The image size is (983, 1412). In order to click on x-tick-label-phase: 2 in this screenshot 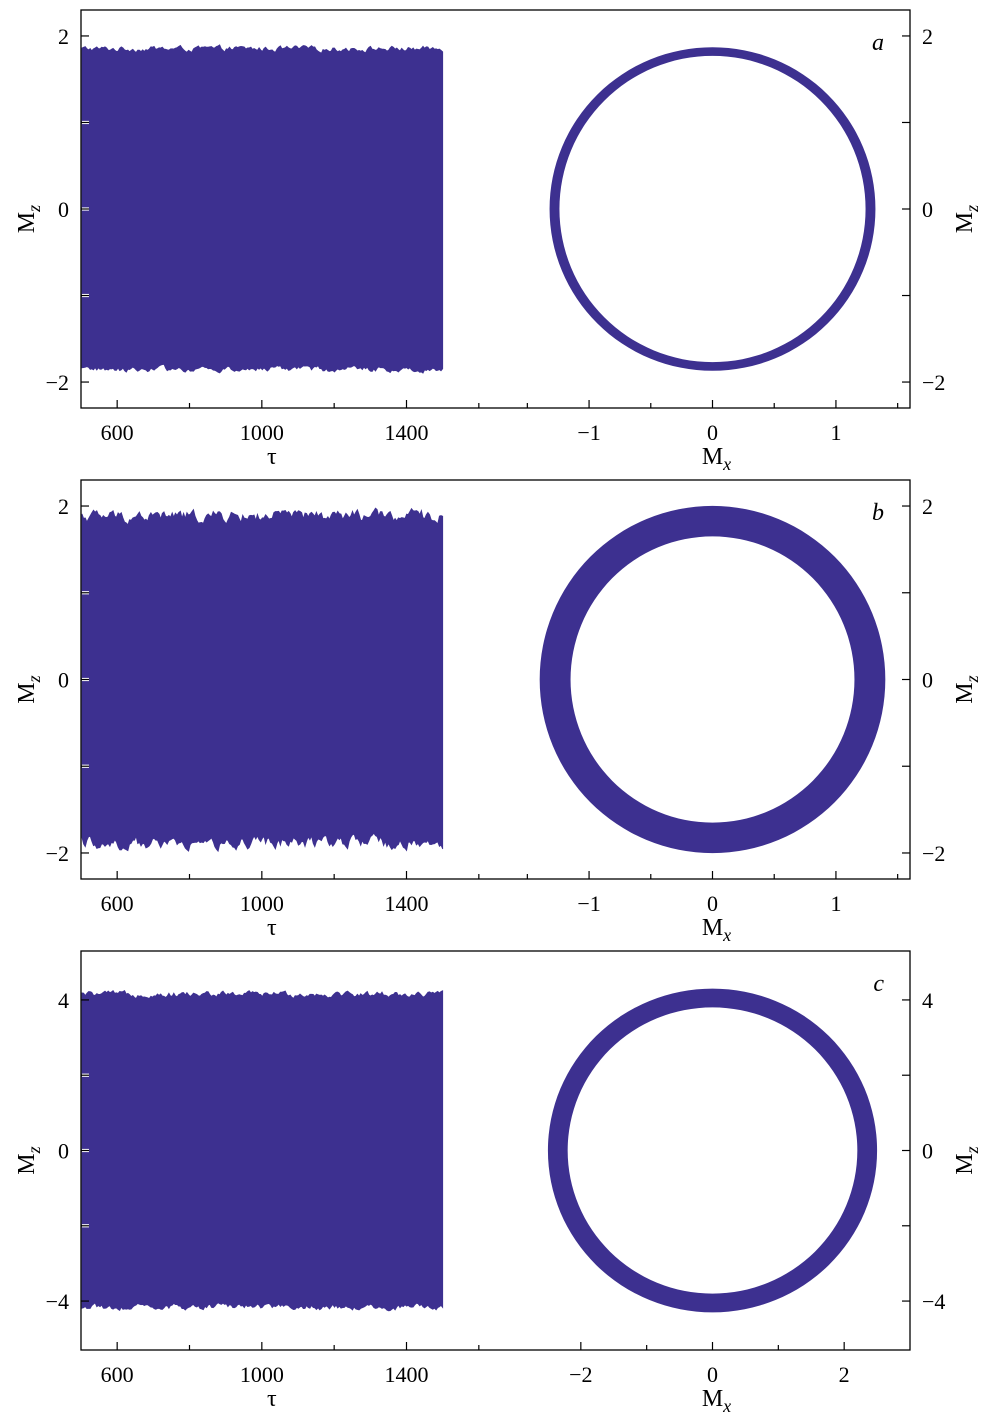, I will do `click(844, 1374)`.